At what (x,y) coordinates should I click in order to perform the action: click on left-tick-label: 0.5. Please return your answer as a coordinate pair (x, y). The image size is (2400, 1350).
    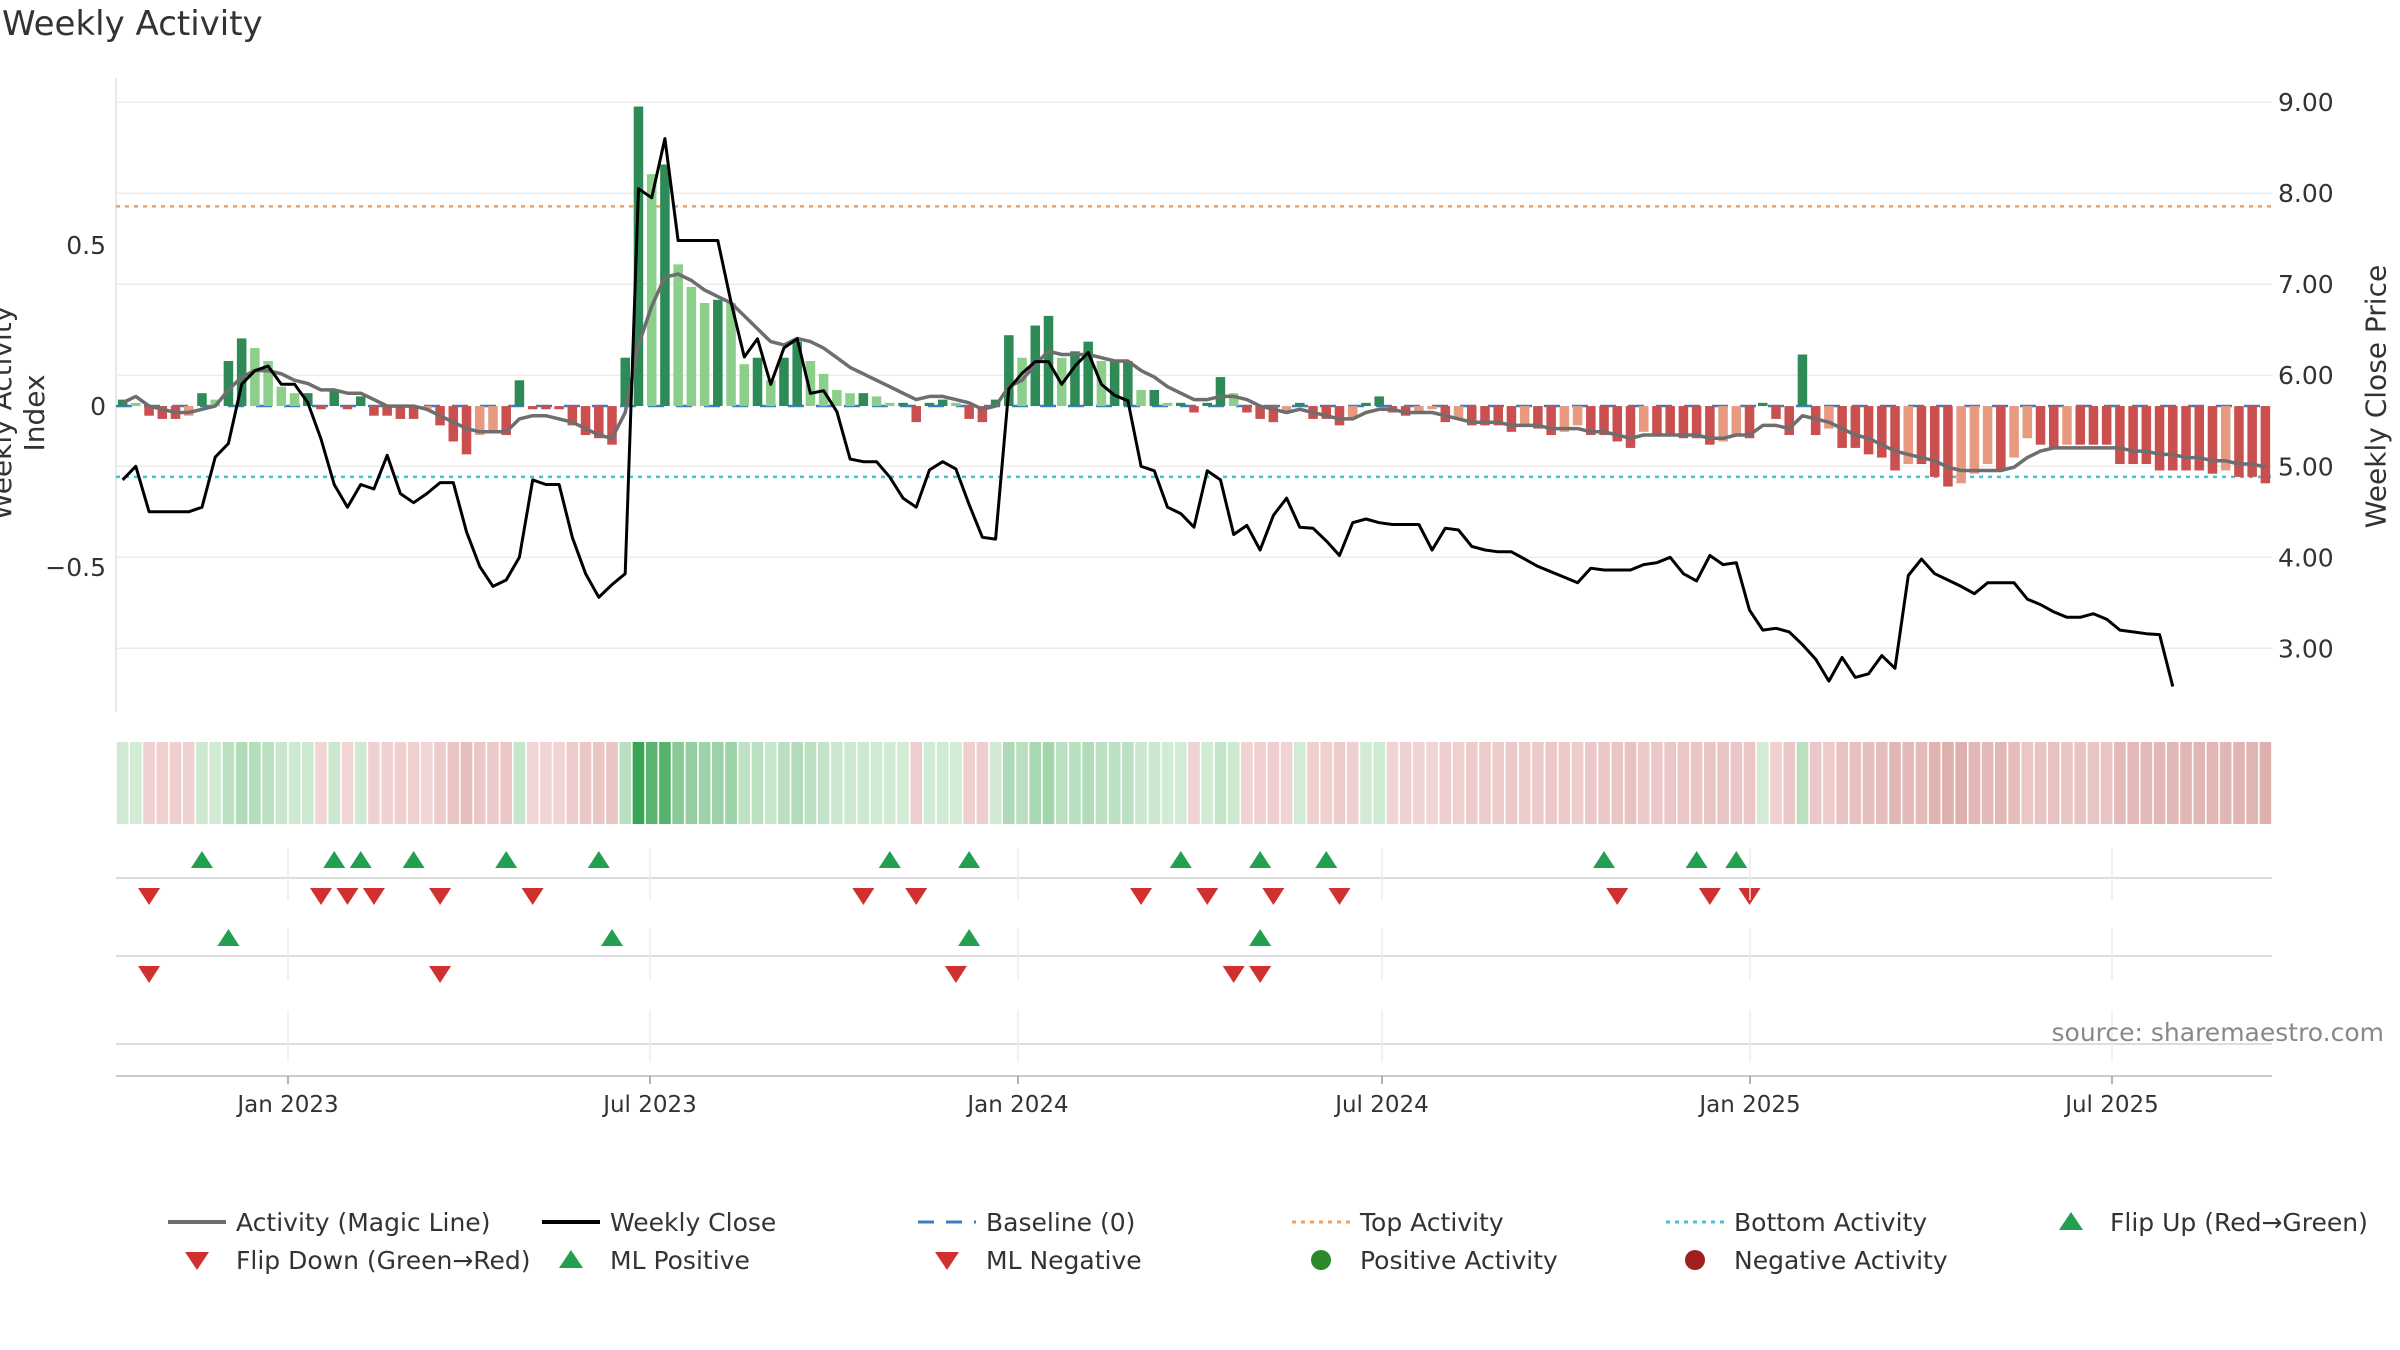
    Looking at the image, I should click on (86, 245).